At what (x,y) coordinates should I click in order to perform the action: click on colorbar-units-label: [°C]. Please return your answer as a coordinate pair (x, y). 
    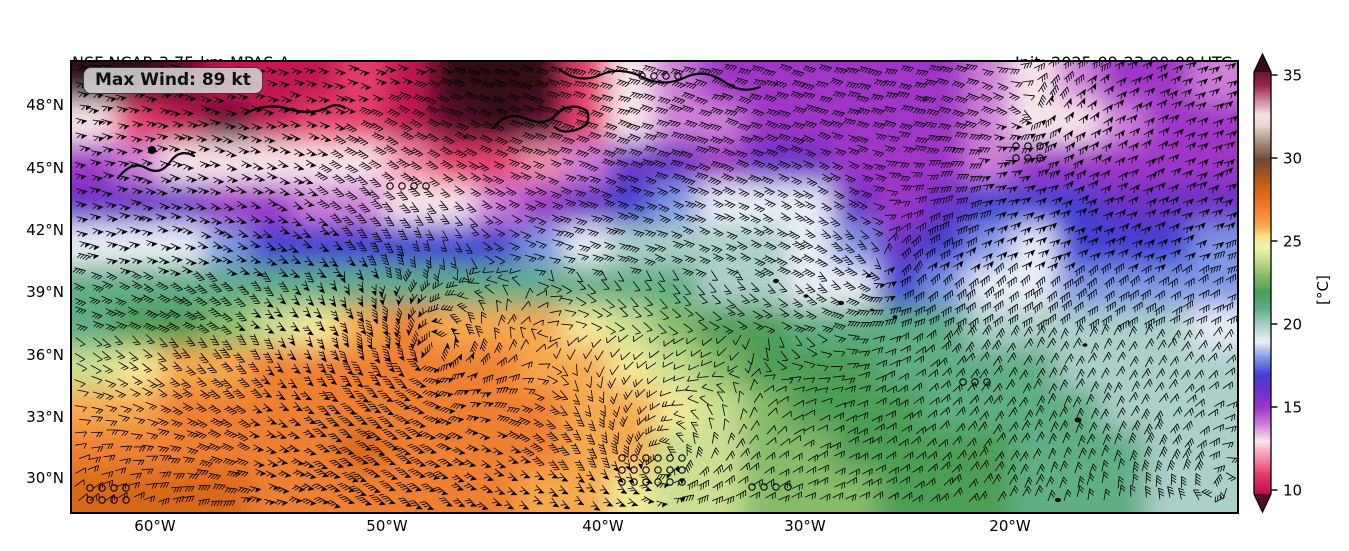
    Looking at the image, I should click on (1323, 290).